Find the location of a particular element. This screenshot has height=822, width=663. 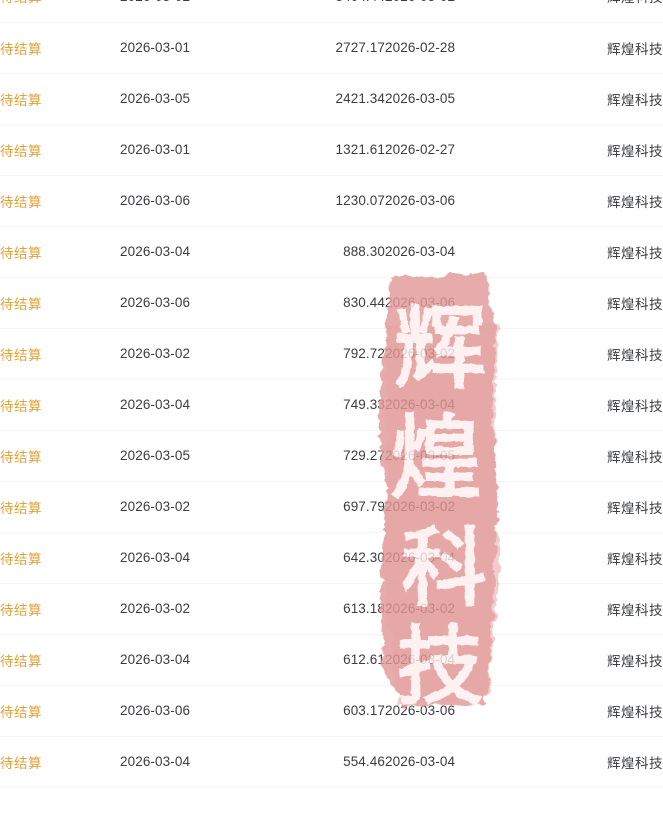

table-row: 待结算 2026-03-02 792.72 2026-03-02 辉煌科技 is located at coordinates (331, 354).